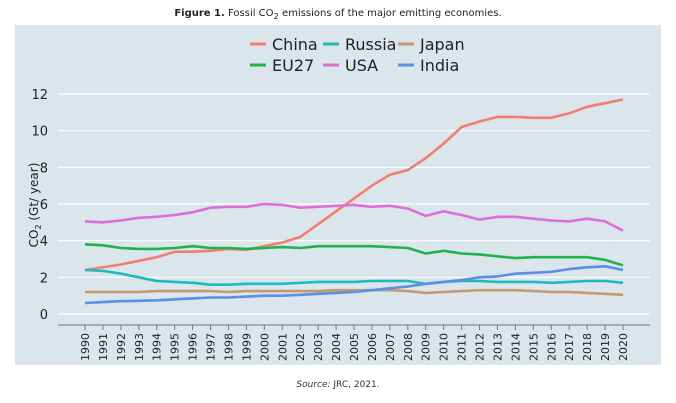 The width and height of the screenshot is (676, 403). What do you see at coordinates (390, 347) in the screenshot?
I see `x-tick-label: 2007` at bounding box center [390, 347].